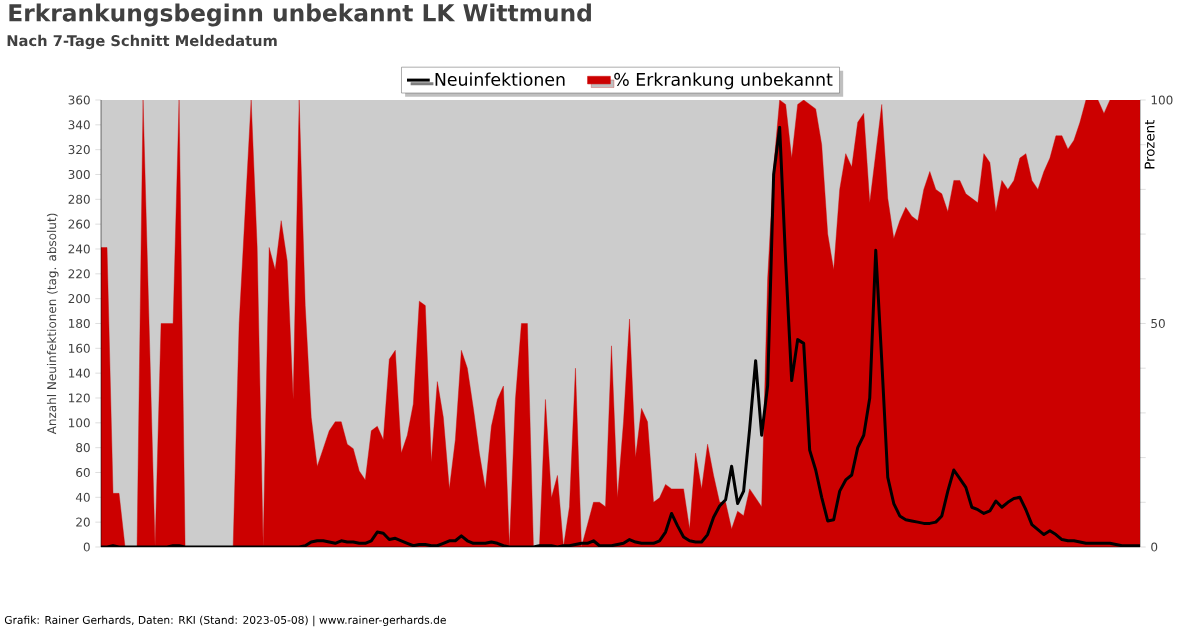 The image size is (1200, 628). What do you see at coordinates (1154, 547) in the screenshot?
I see `y2-tick-label: 0` at bounding box center [1154, 547].